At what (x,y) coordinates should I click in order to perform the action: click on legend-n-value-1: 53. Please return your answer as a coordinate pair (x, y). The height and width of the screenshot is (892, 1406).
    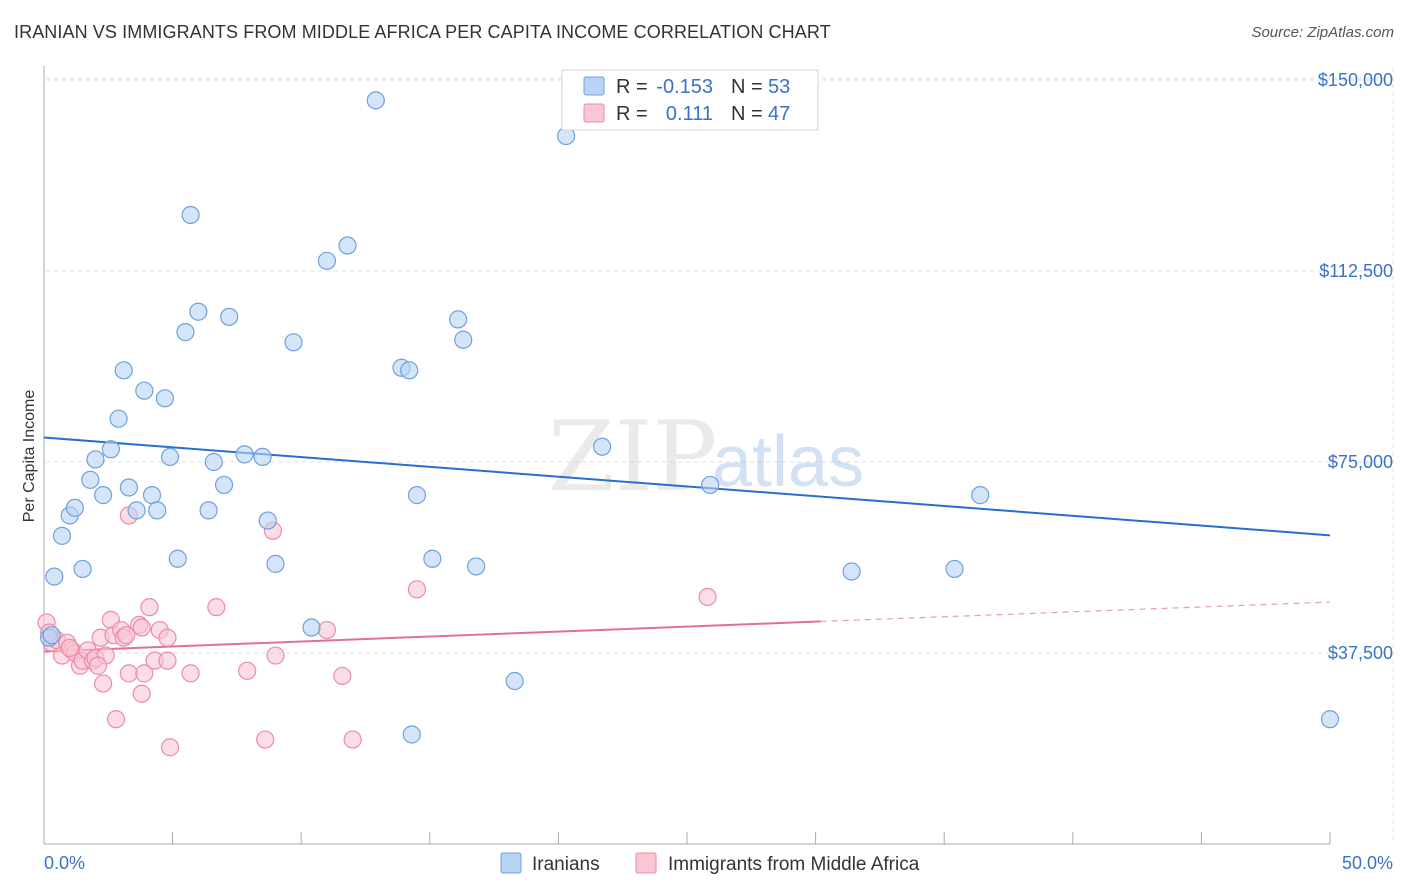
    Looking at the image, I should click on (779, 87).